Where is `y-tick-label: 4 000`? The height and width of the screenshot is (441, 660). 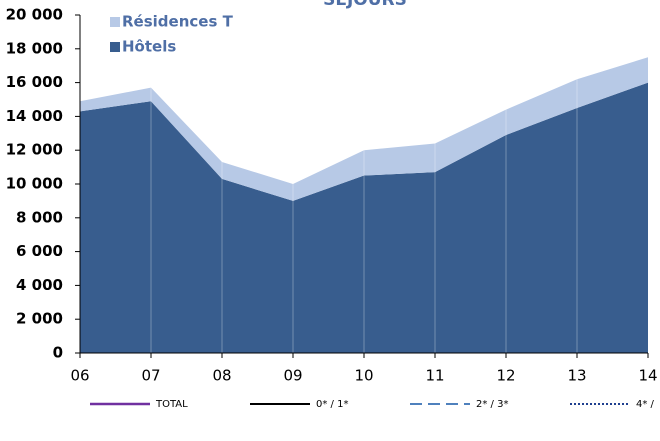
y-tick-label: 4 000 is located at coordinates (39, 285).